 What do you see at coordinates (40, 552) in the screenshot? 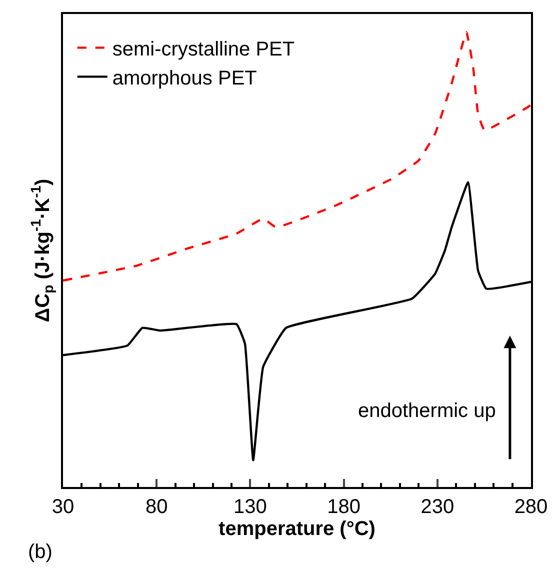
I see `text: (b)` at bounding box center [40, 552].